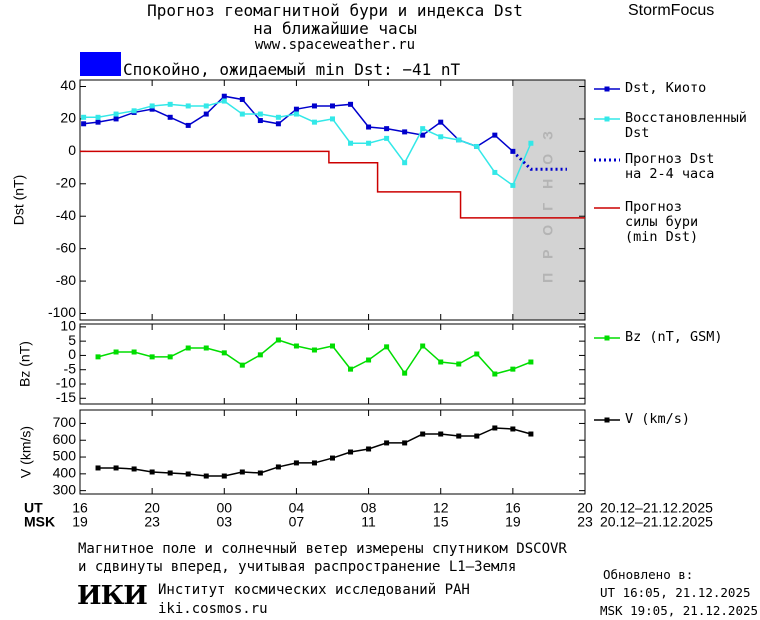 Image resolution: width=760 pixels, height=620 pixels. I want to click on y-tick-label: 600, so click(65, 439).